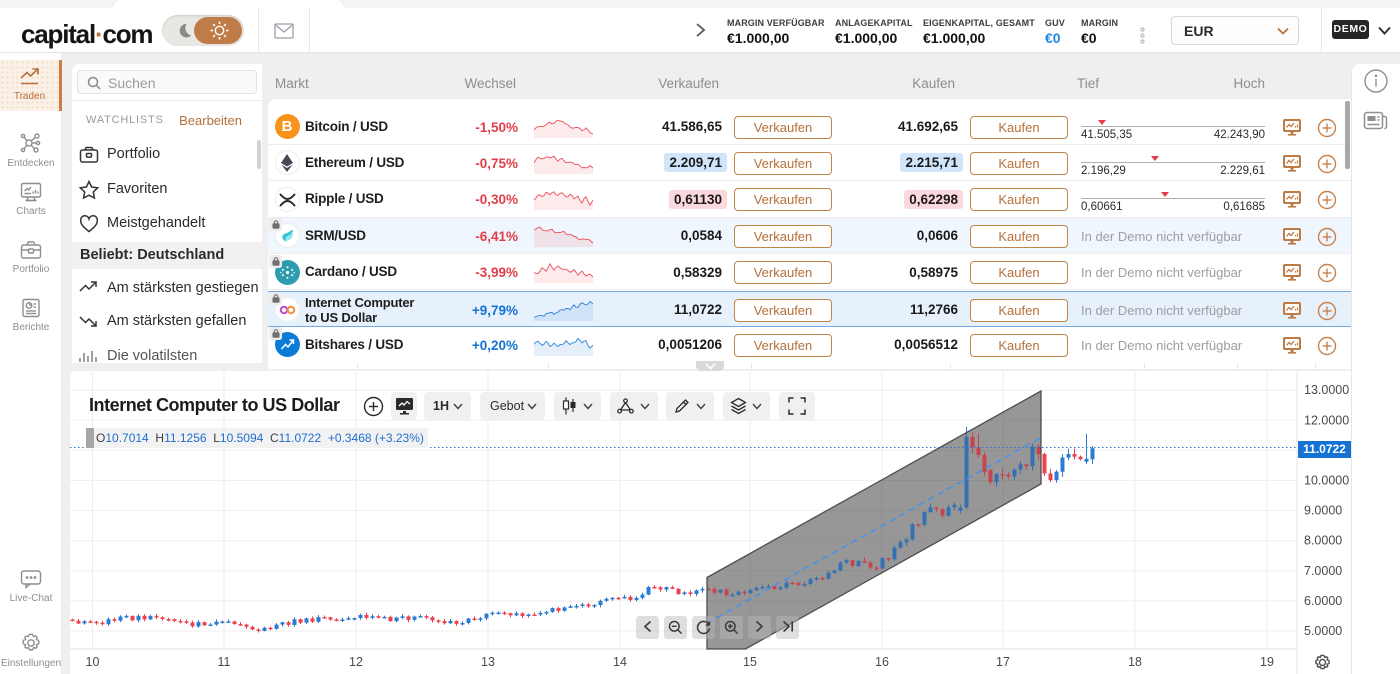 This screenshot has width=1400, height=674. I want to click on svg-text: 11, so click(224, 662).